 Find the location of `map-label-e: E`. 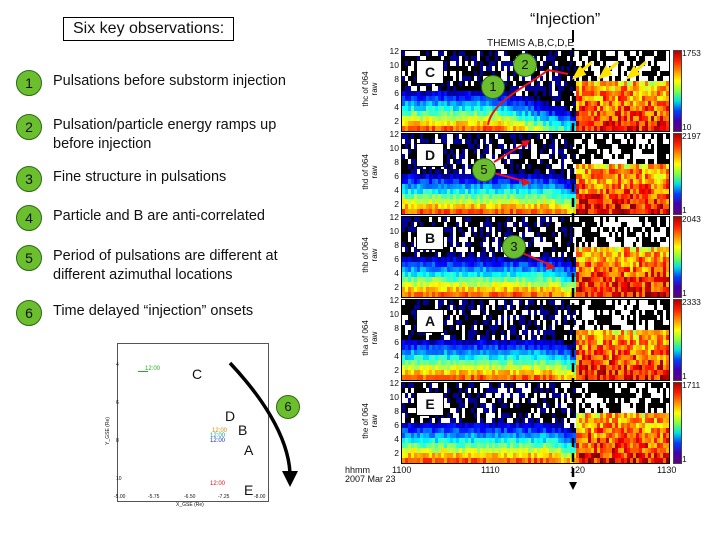

map-label-e: E is located at coordinates (249, 490).